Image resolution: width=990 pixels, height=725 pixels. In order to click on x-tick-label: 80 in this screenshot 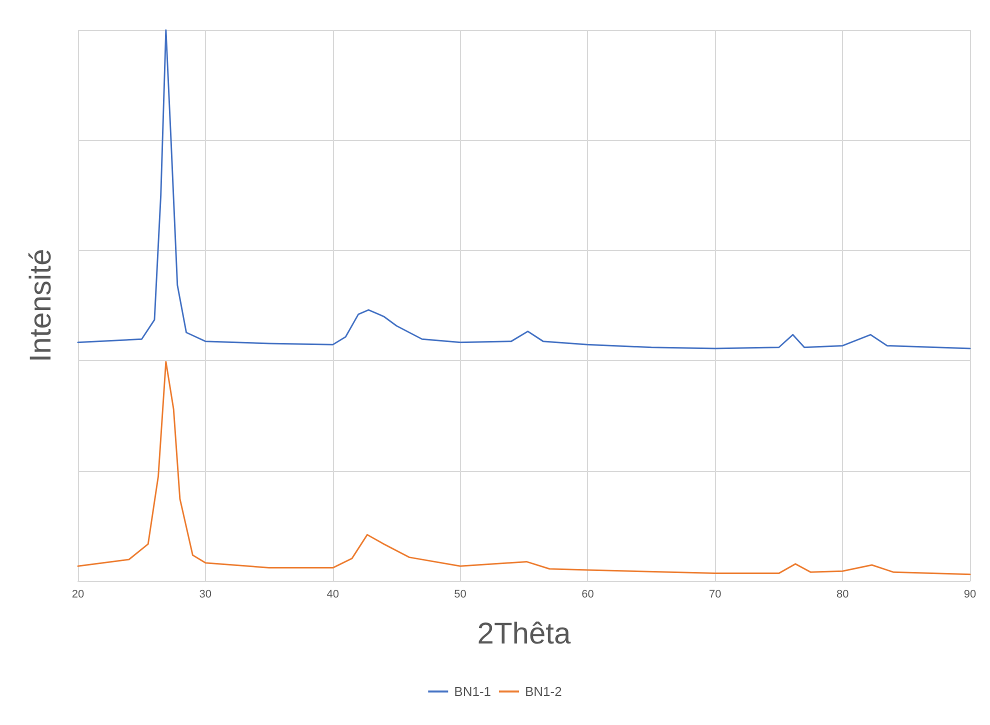, I will do `click(842, 594)`.